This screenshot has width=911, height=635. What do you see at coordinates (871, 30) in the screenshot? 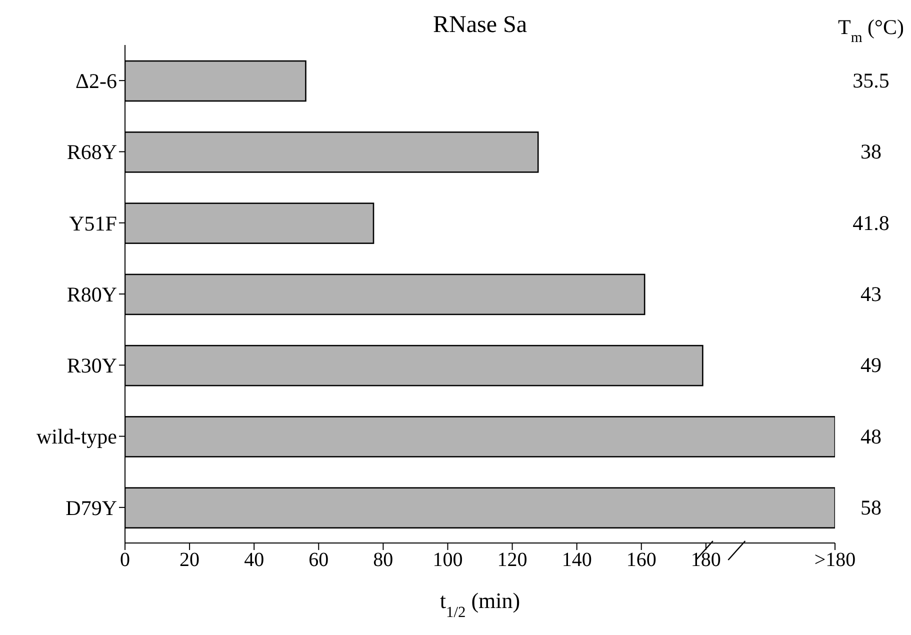
I see `text: T$_{m}$ (°C)` at bounding box center [871, 30].